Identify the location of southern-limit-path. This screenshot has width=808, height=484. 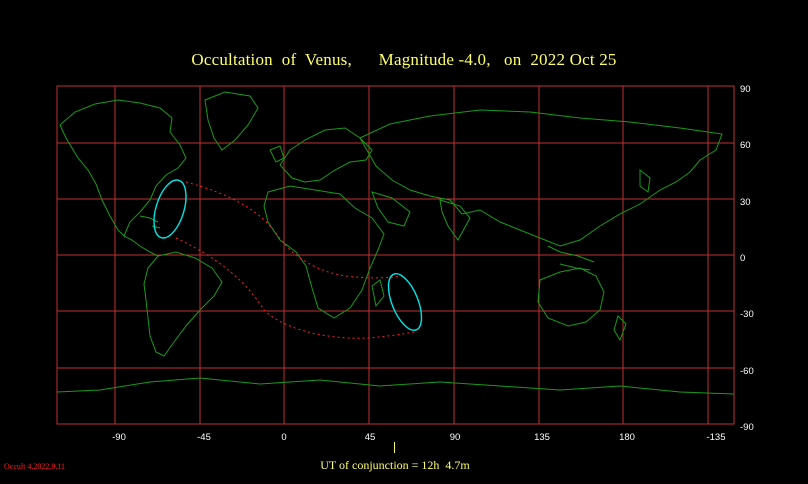
(295, 288).